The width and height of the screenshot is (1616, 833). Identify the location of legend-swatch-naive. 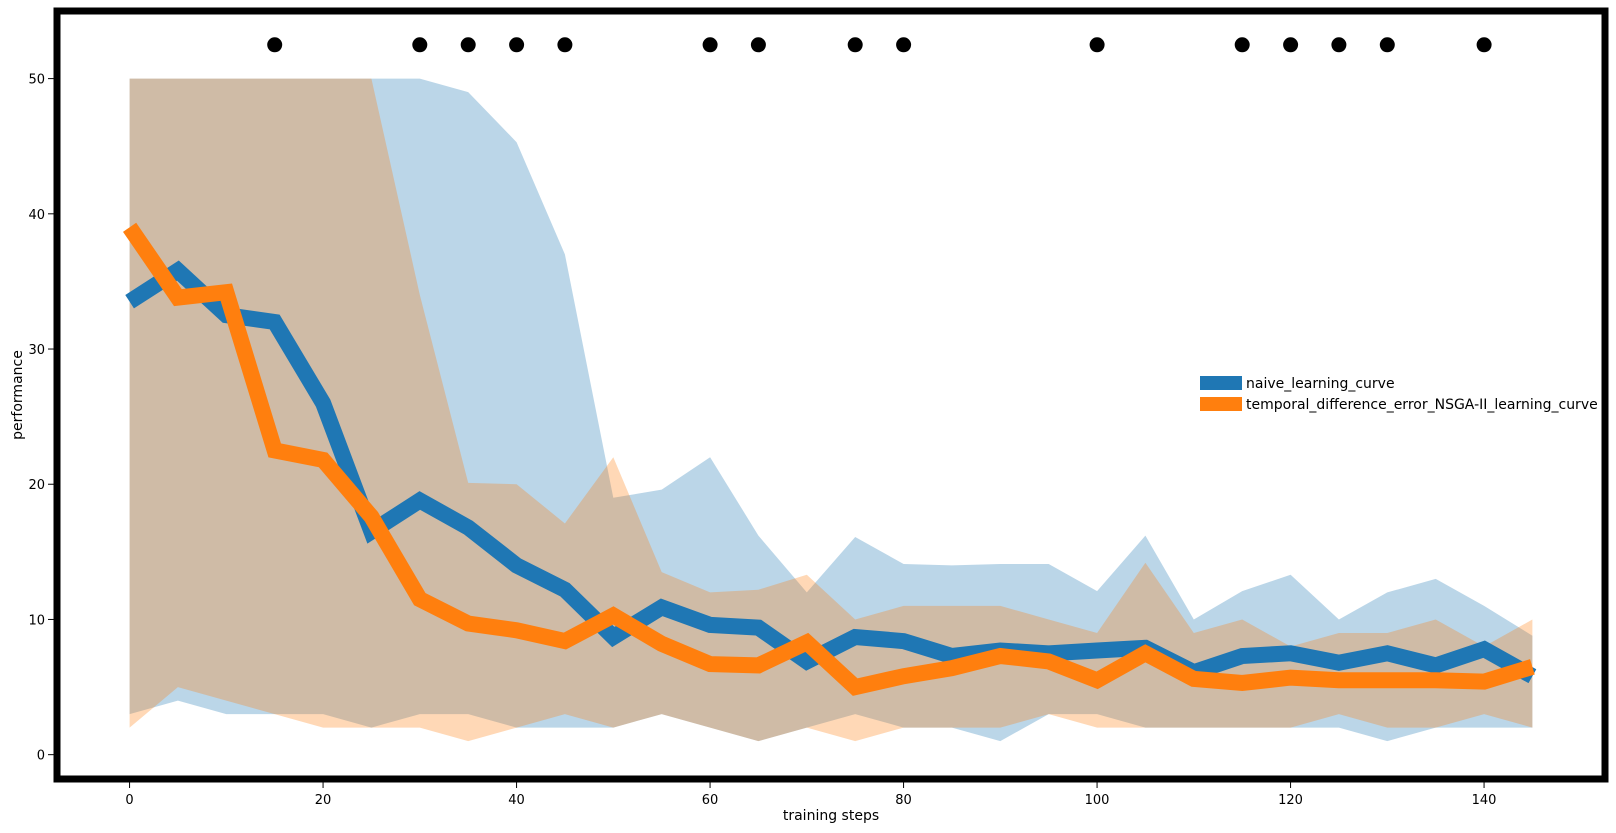
(1221, 383).